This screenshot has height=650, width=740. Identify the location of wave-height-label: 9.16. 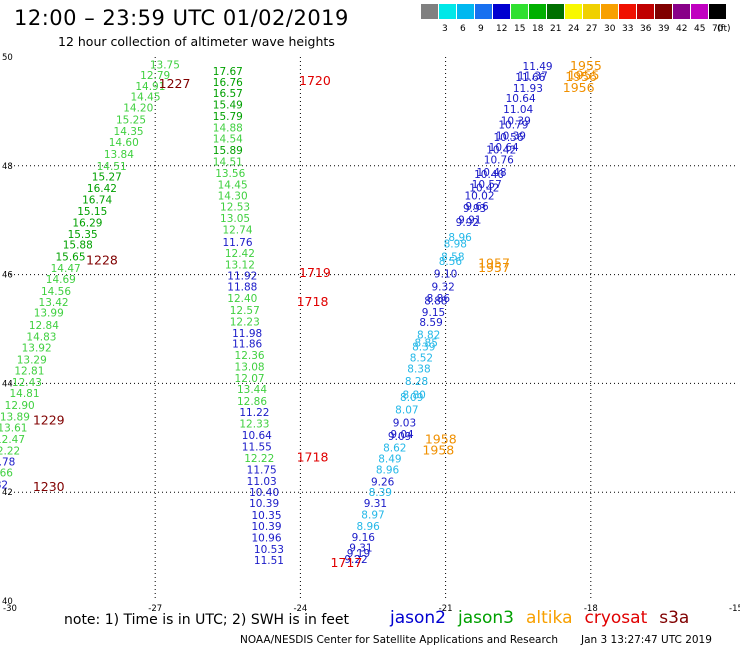
(364, 538).